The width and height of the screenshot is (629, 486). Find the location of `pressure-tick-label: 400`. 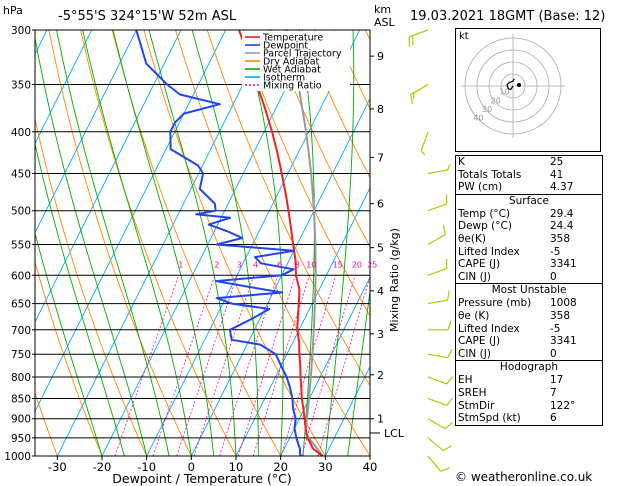

pressure-tick-label: 400 is located at coordinates (21, 133).